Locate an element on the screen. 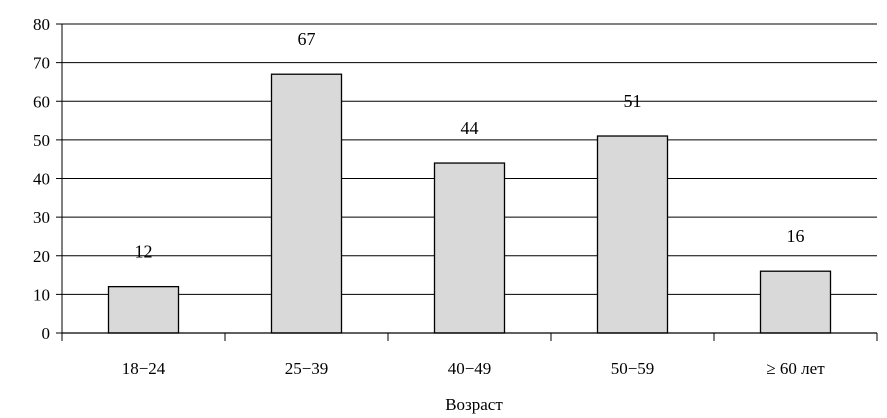 The width and height of the screenshot is (887, 418). x-tick-label: 25−39 is located at coordinates (307, 368).